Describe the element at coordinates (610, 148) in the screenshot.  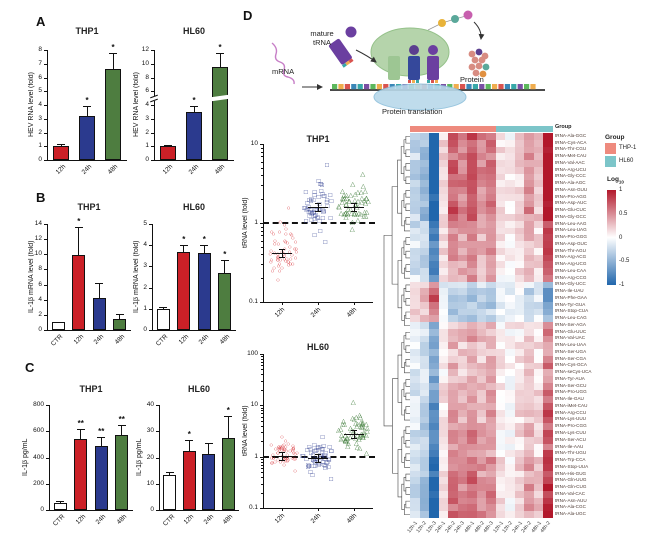
I see `legend-swatch-thp1` at that location.